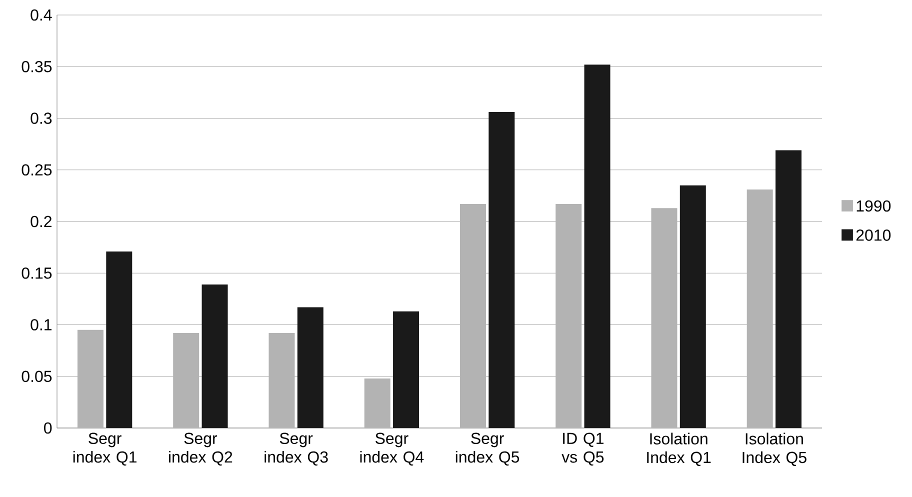 This screenshot has width=912, height=497. What do you see at coordinates (41, 324) in the screenshot?
I see `y-tick-label: 0.1` at bounding box center [41, 324].